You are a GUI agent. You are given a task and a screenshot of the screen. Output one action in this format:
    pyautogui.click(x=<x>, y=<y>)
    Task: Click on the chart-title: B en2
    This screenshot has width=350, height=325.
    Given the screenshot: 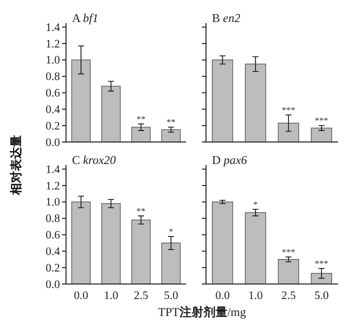 What is the action you would take?
    pyautogui.click(x=226, y=18)
    